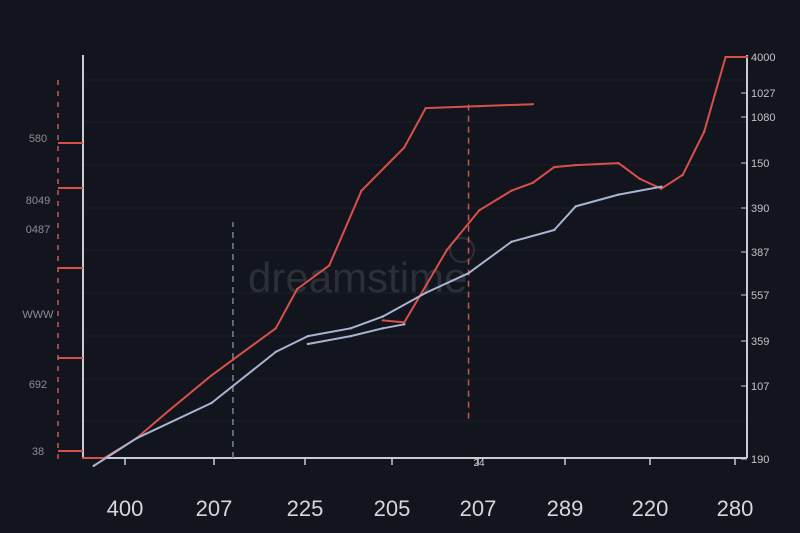  What do you see at coordinates (38, 315) in the screenshot?
I see `left-tick-label: WWW` at bounding box center [38, 315].